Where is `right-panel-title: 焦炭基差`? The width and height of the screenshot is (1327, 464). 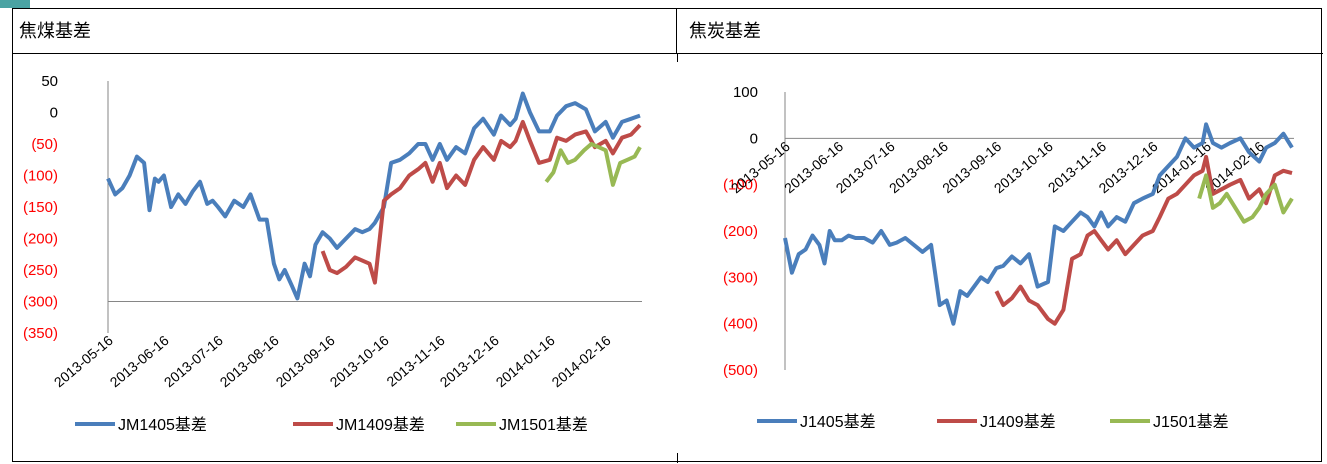 right-panel-title: 焦炭基差 is located at coordinates (1000, 31).